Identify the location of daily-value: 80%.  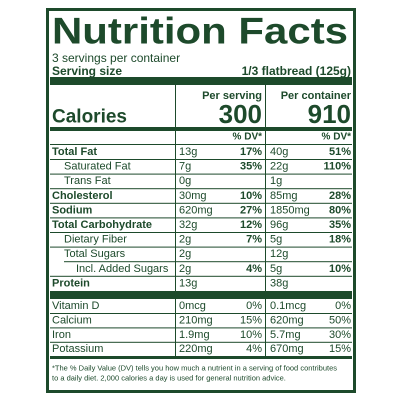
(340, 210).